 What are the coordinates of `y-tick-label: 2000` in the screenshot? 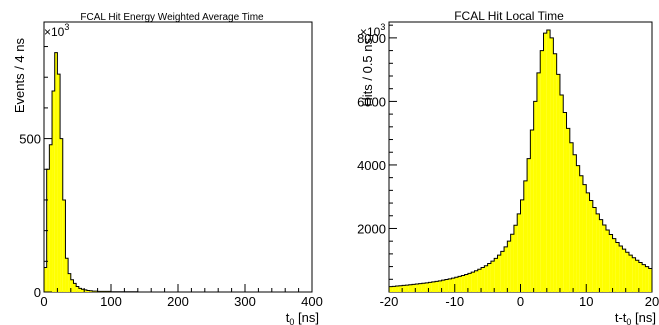 It's located at (371, 228).